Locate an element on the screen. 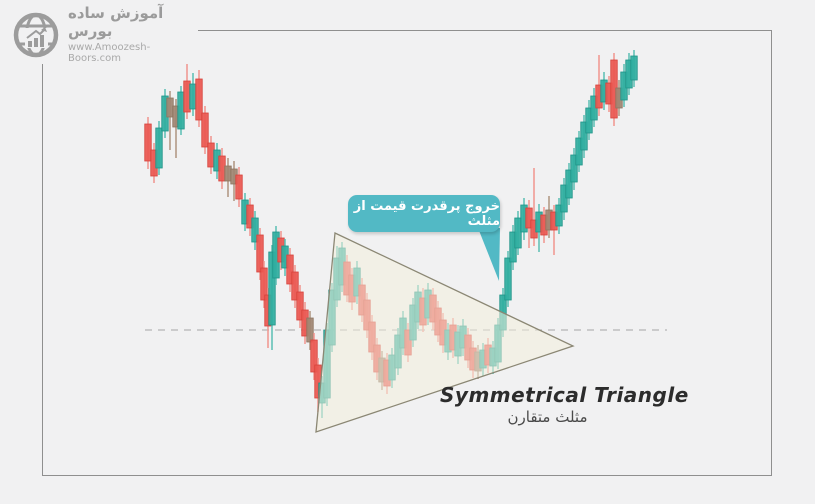  pattern-labels: Symmetrical Triangle مثلث متقارن is located at coordinates (564, 404).